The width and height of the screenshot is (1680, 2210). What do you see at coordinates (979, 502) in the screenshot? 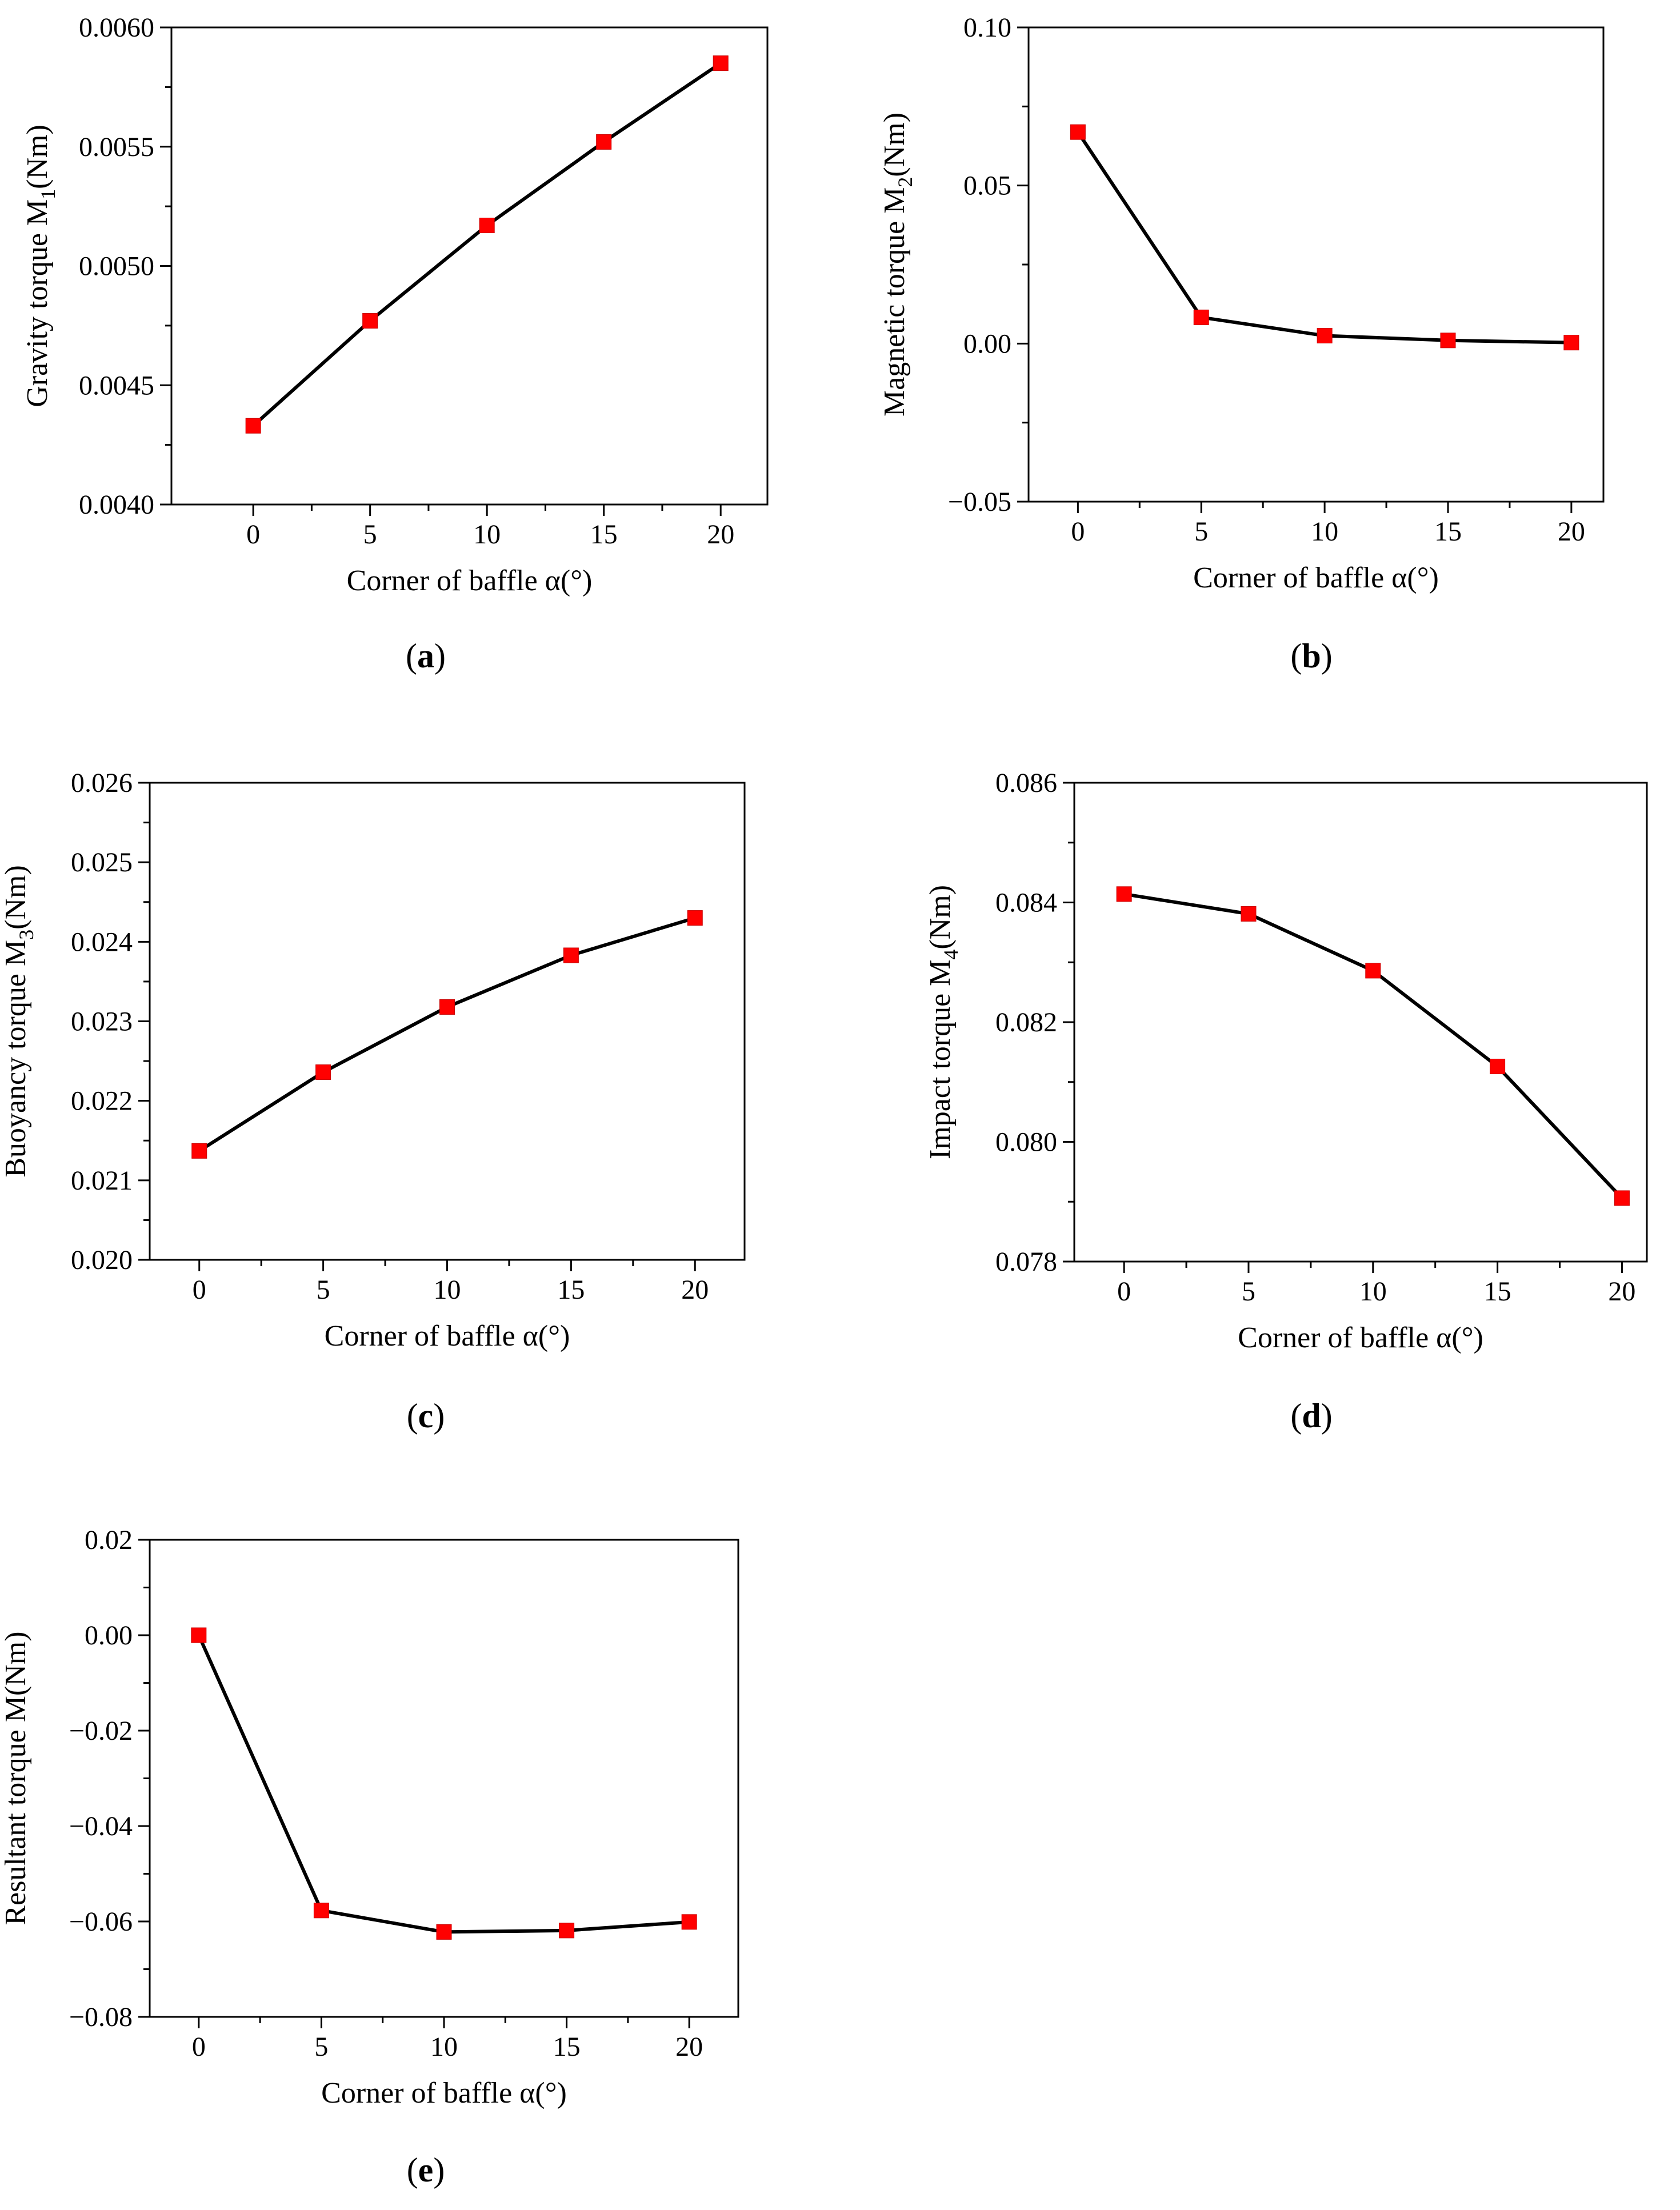
I see `y-tick-label: −0.05` at bounding box center [979, 502].